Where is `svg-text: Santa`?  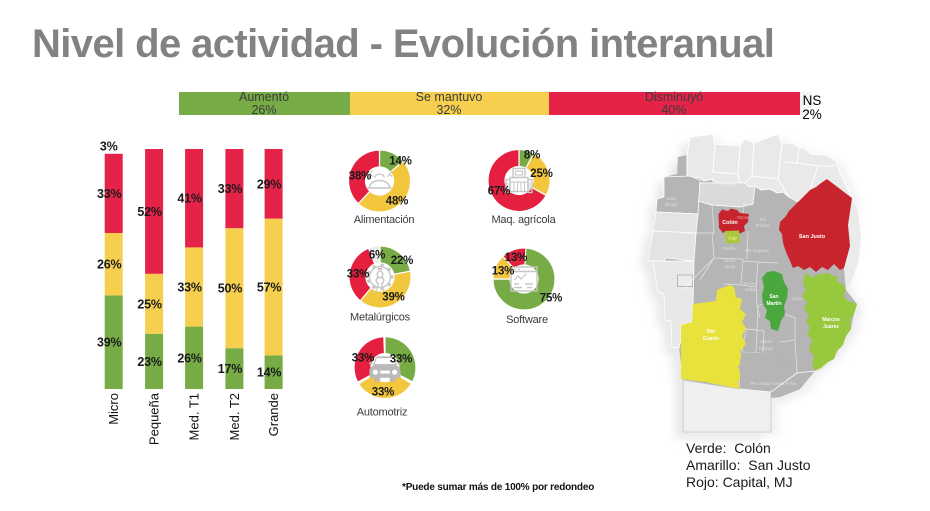 svg-text: Santa is located at coordinates (731, 260).